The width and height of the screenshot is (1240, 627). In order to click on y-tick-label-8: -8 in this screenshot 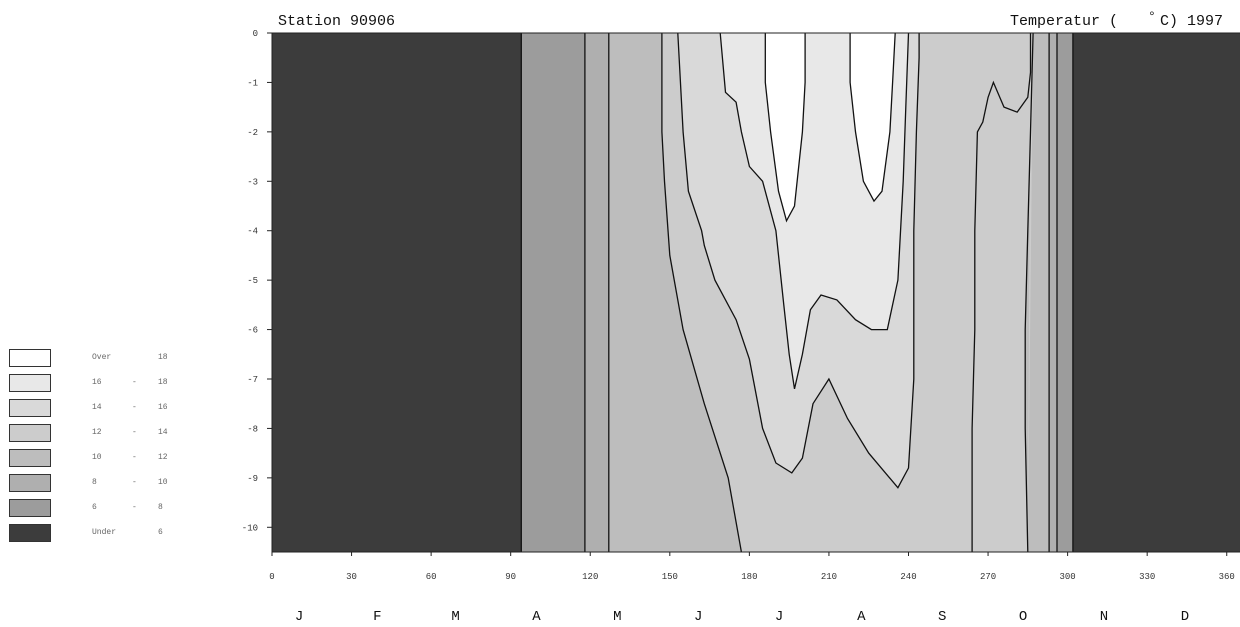, I will do `click(252, 429)`.